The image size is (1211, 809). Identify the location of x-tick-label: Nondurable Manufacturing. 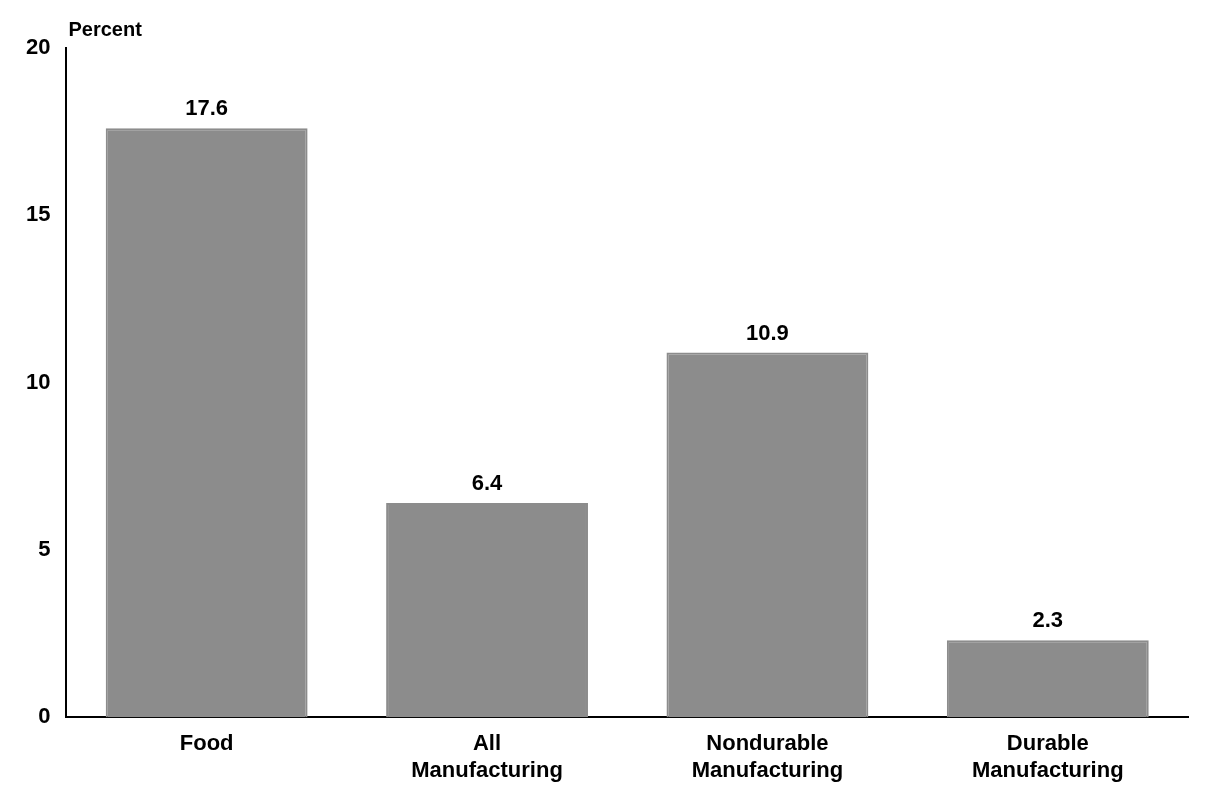
(767, 756).